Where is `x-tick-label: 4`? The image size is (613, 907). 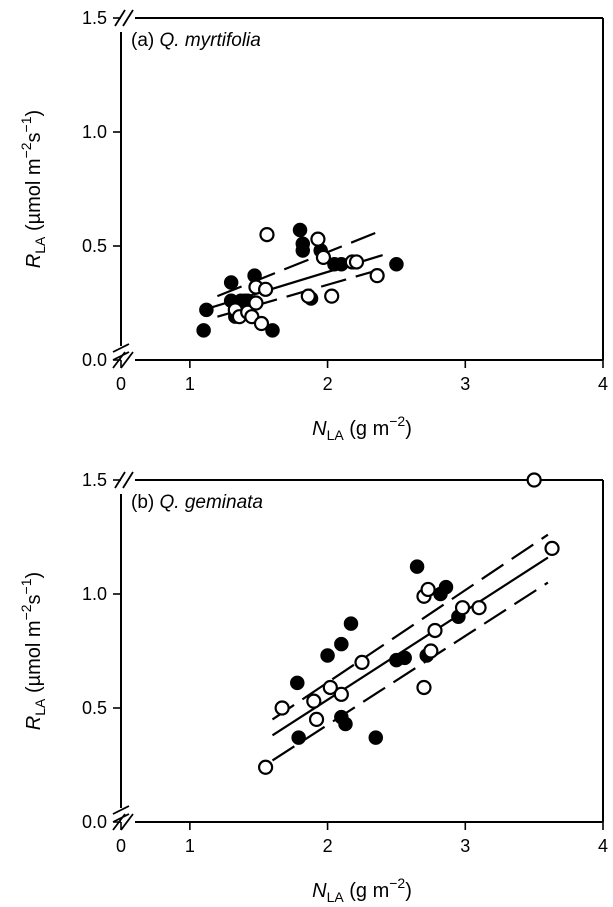 x-tick-label: 4 is located at coordinates (603, 384).